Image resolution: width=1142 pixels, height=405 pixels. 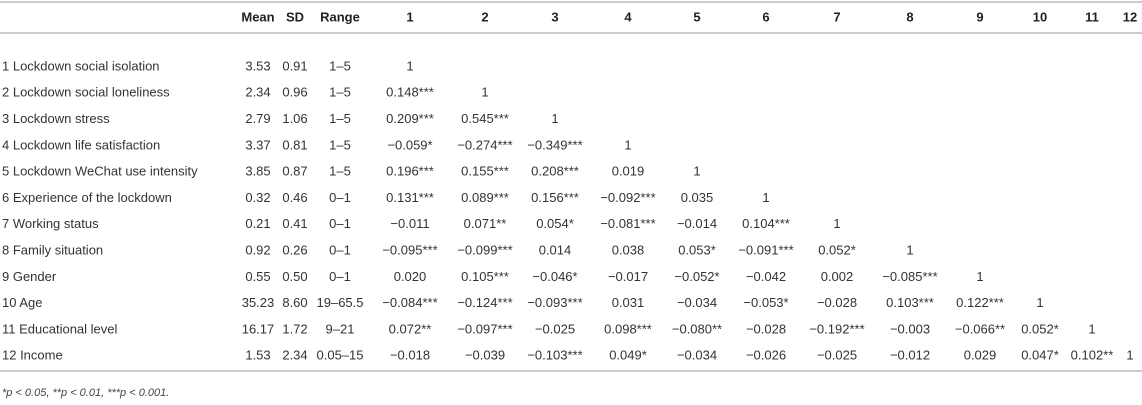 What do you see at coordinates (697, 250) in the screenshot?
I see `cell: 0.053*` at bounding box center [697, 250].